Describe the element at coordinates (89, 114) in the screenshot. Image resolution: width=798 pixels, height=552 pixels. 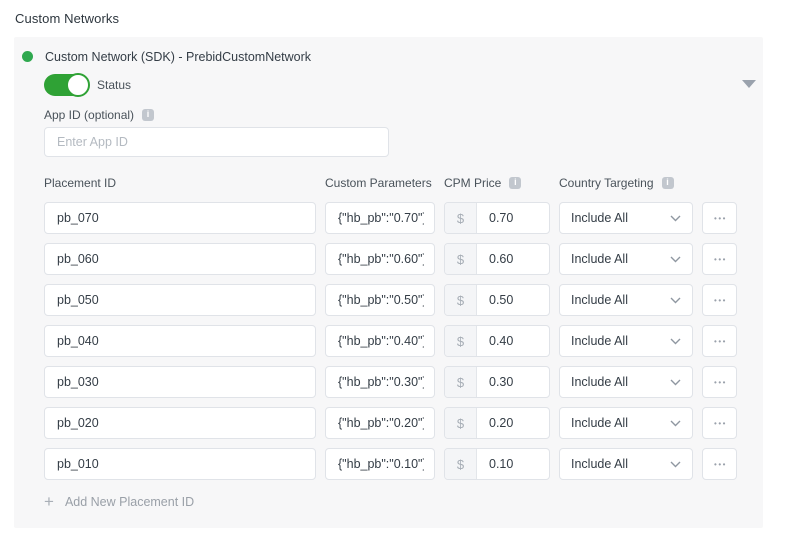
I see `app-id-label-text: App ID (optional)` at that location.